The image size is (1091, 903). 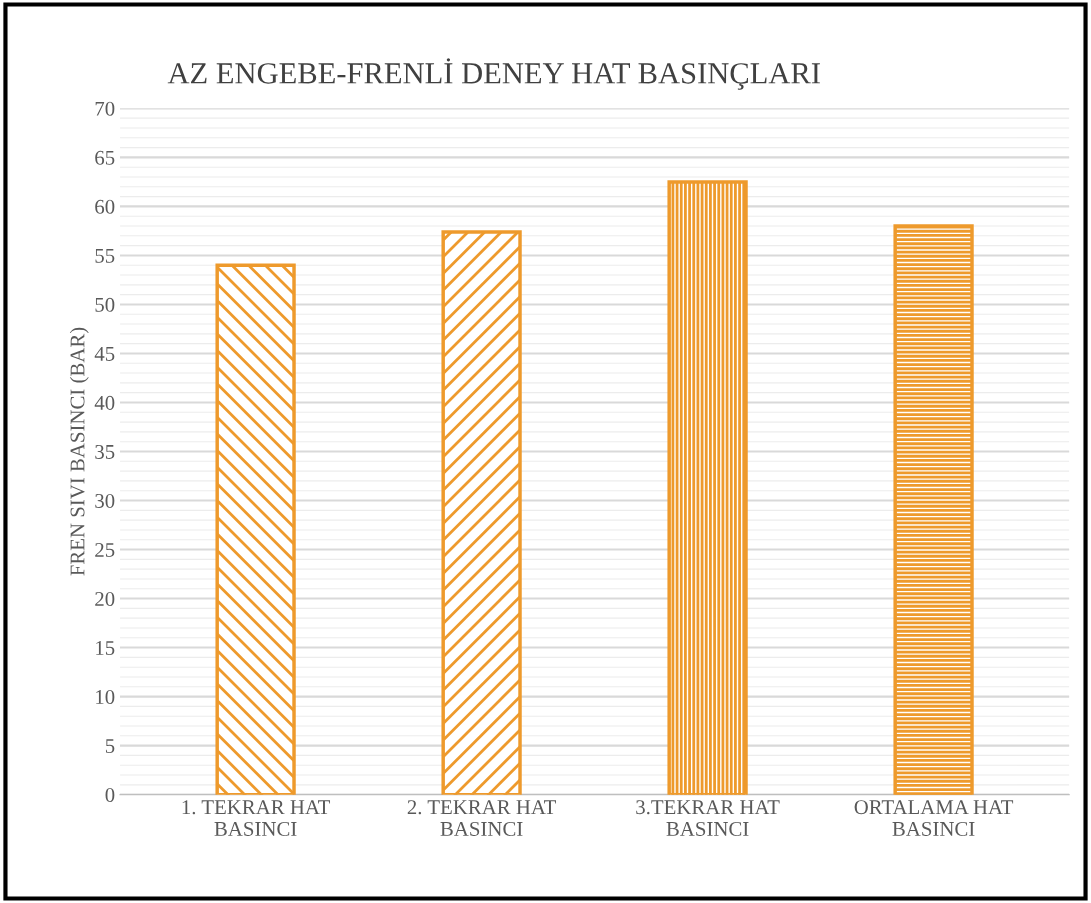 What do you see at coordinates (105, 549) in the screenshot?
I see `y-tick-label: 25` at bounding box center [105, 549].